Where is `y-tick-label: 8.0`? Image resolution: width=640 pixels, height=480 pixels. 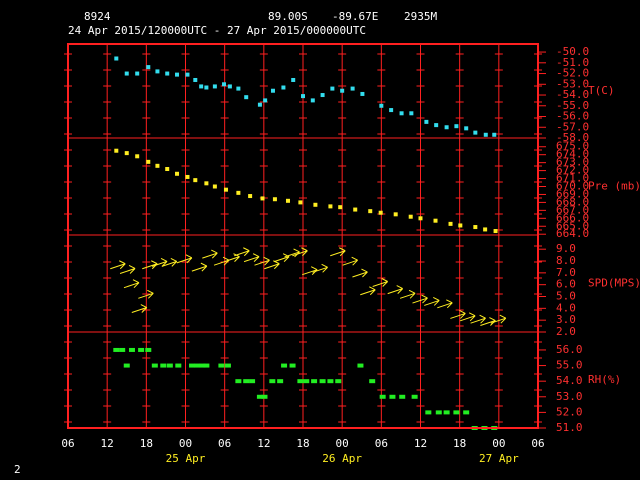
y-tick-label: 8.0 is located at coordinates (566, 260).